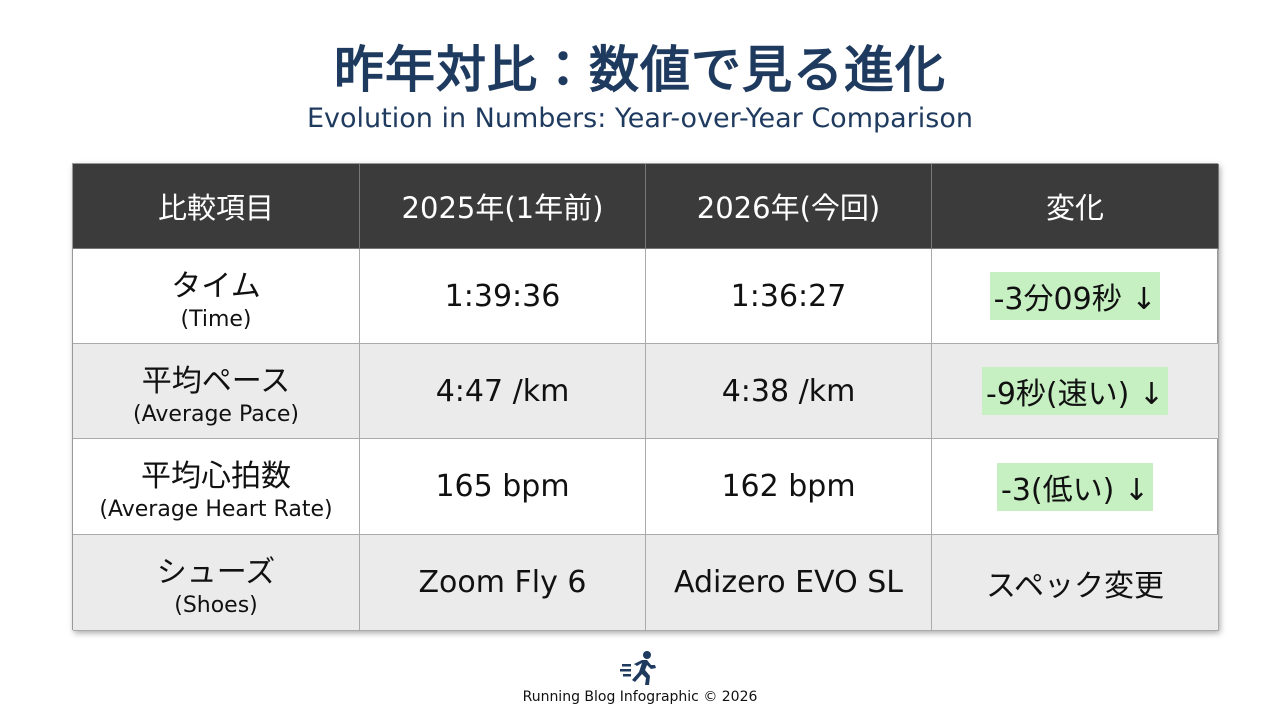 The height and width of the screenshot is (714, 1280). What do you see at coordinates (216, 381) in the screenshot?
I see `row-label: 平均ペース` at bounding box center [216, 381].